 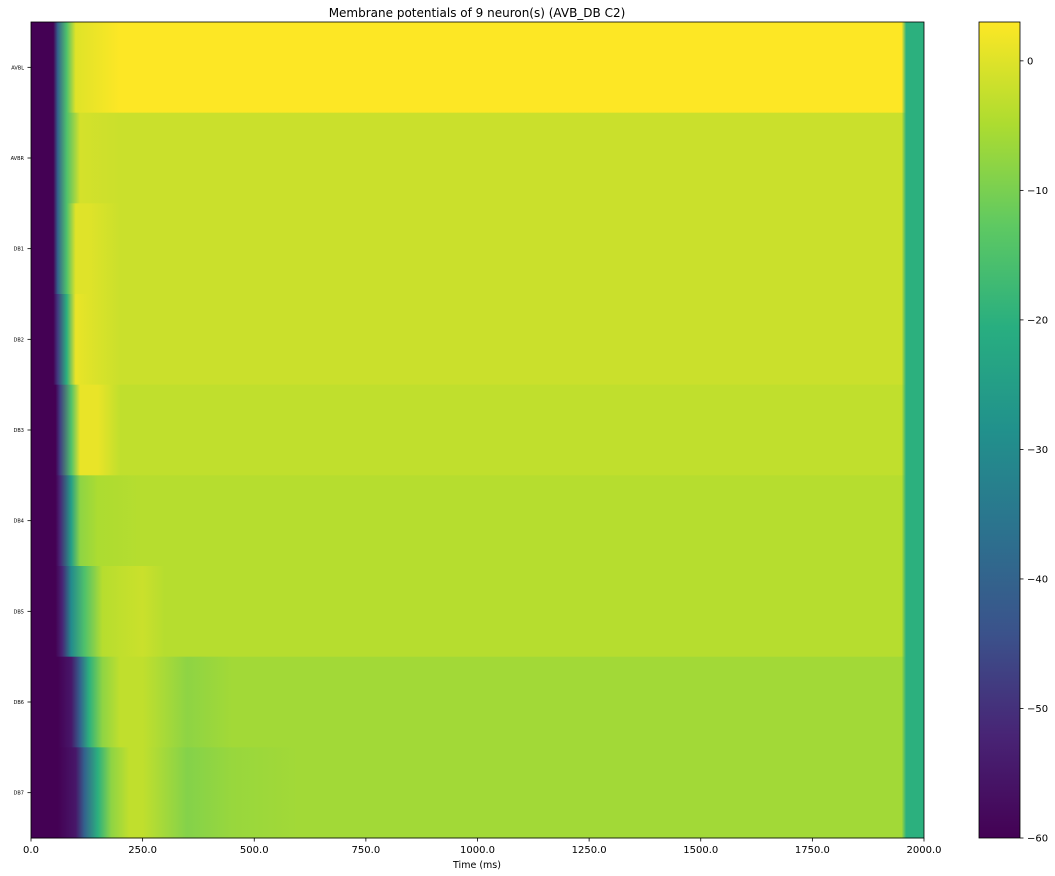 I want to click on heatmap-row-db2, so click(x=477, y=340).